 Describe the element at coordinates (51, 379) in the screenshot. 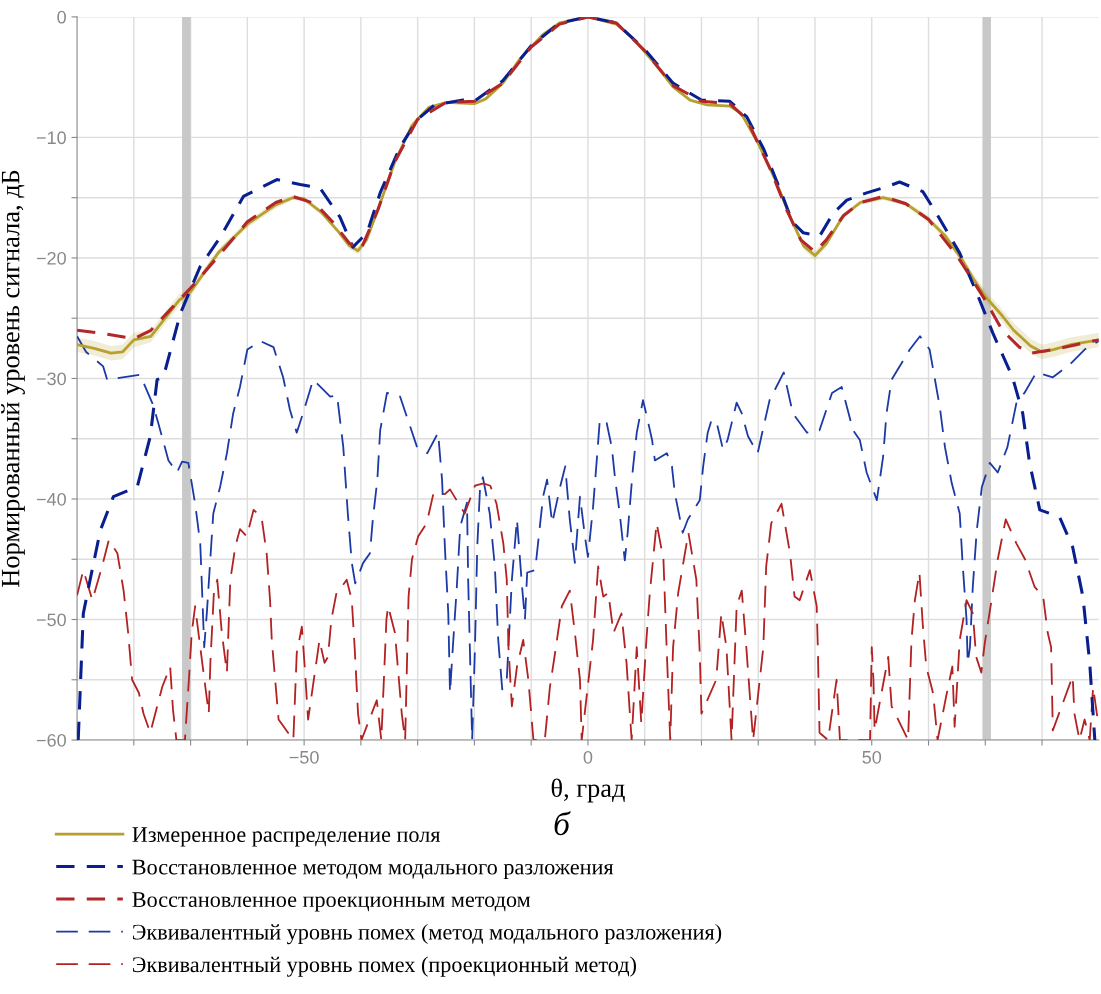

I see `y-tick-label: −30` at that location.